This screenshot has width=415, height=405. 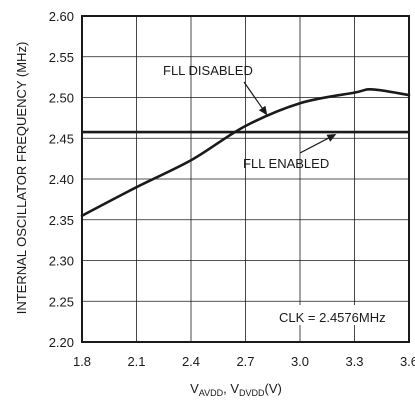 I want to click on x-axis-title-v1: V, so click(x=194, y=388).